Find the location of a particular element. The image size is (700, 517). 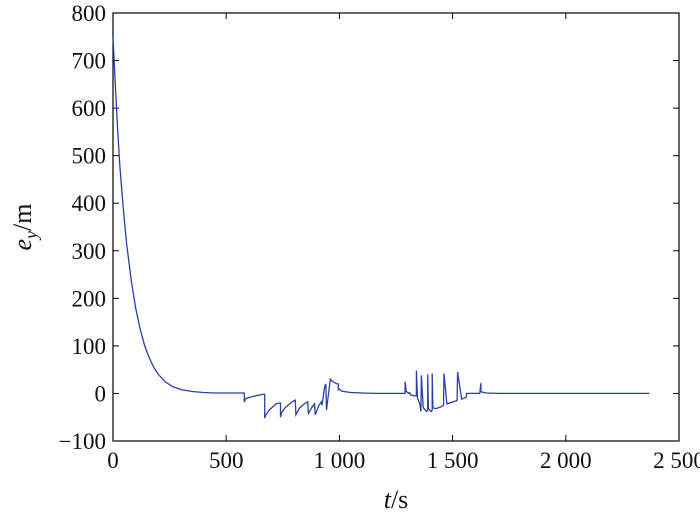

y-tick-label: 0 is located at coordinates (101, 393).